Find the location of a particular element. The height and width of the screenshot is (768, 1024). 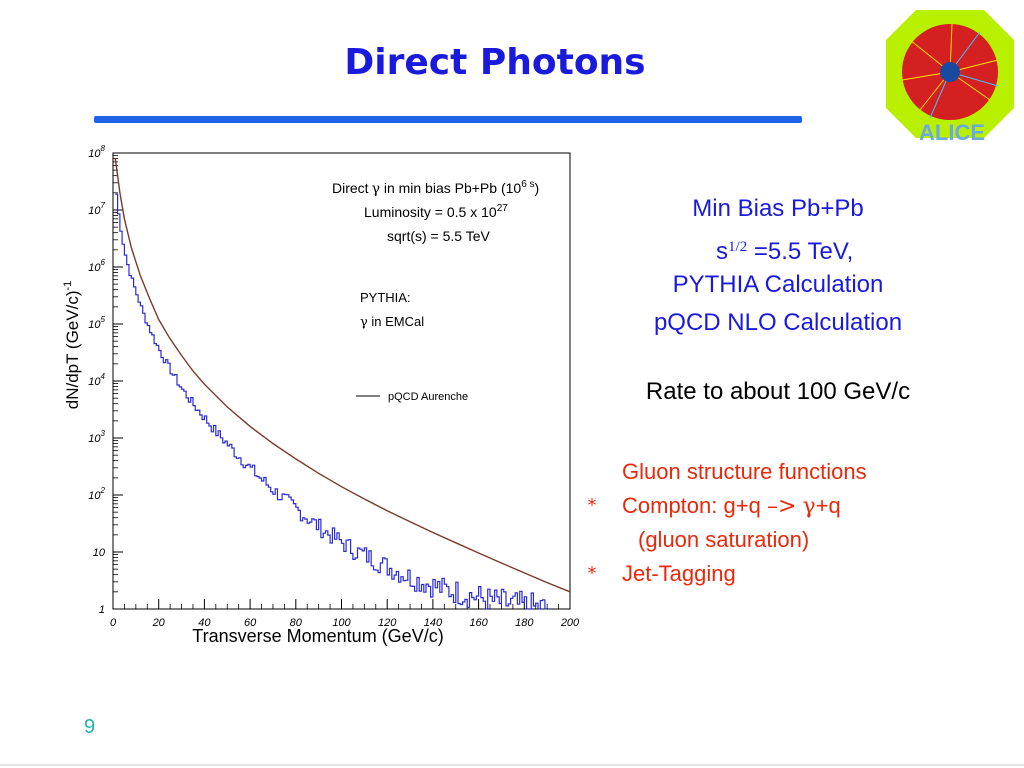

annotation-line1: Direct γ in min bias Pb+Pb (106 s) is located at coordinates (435, 188).